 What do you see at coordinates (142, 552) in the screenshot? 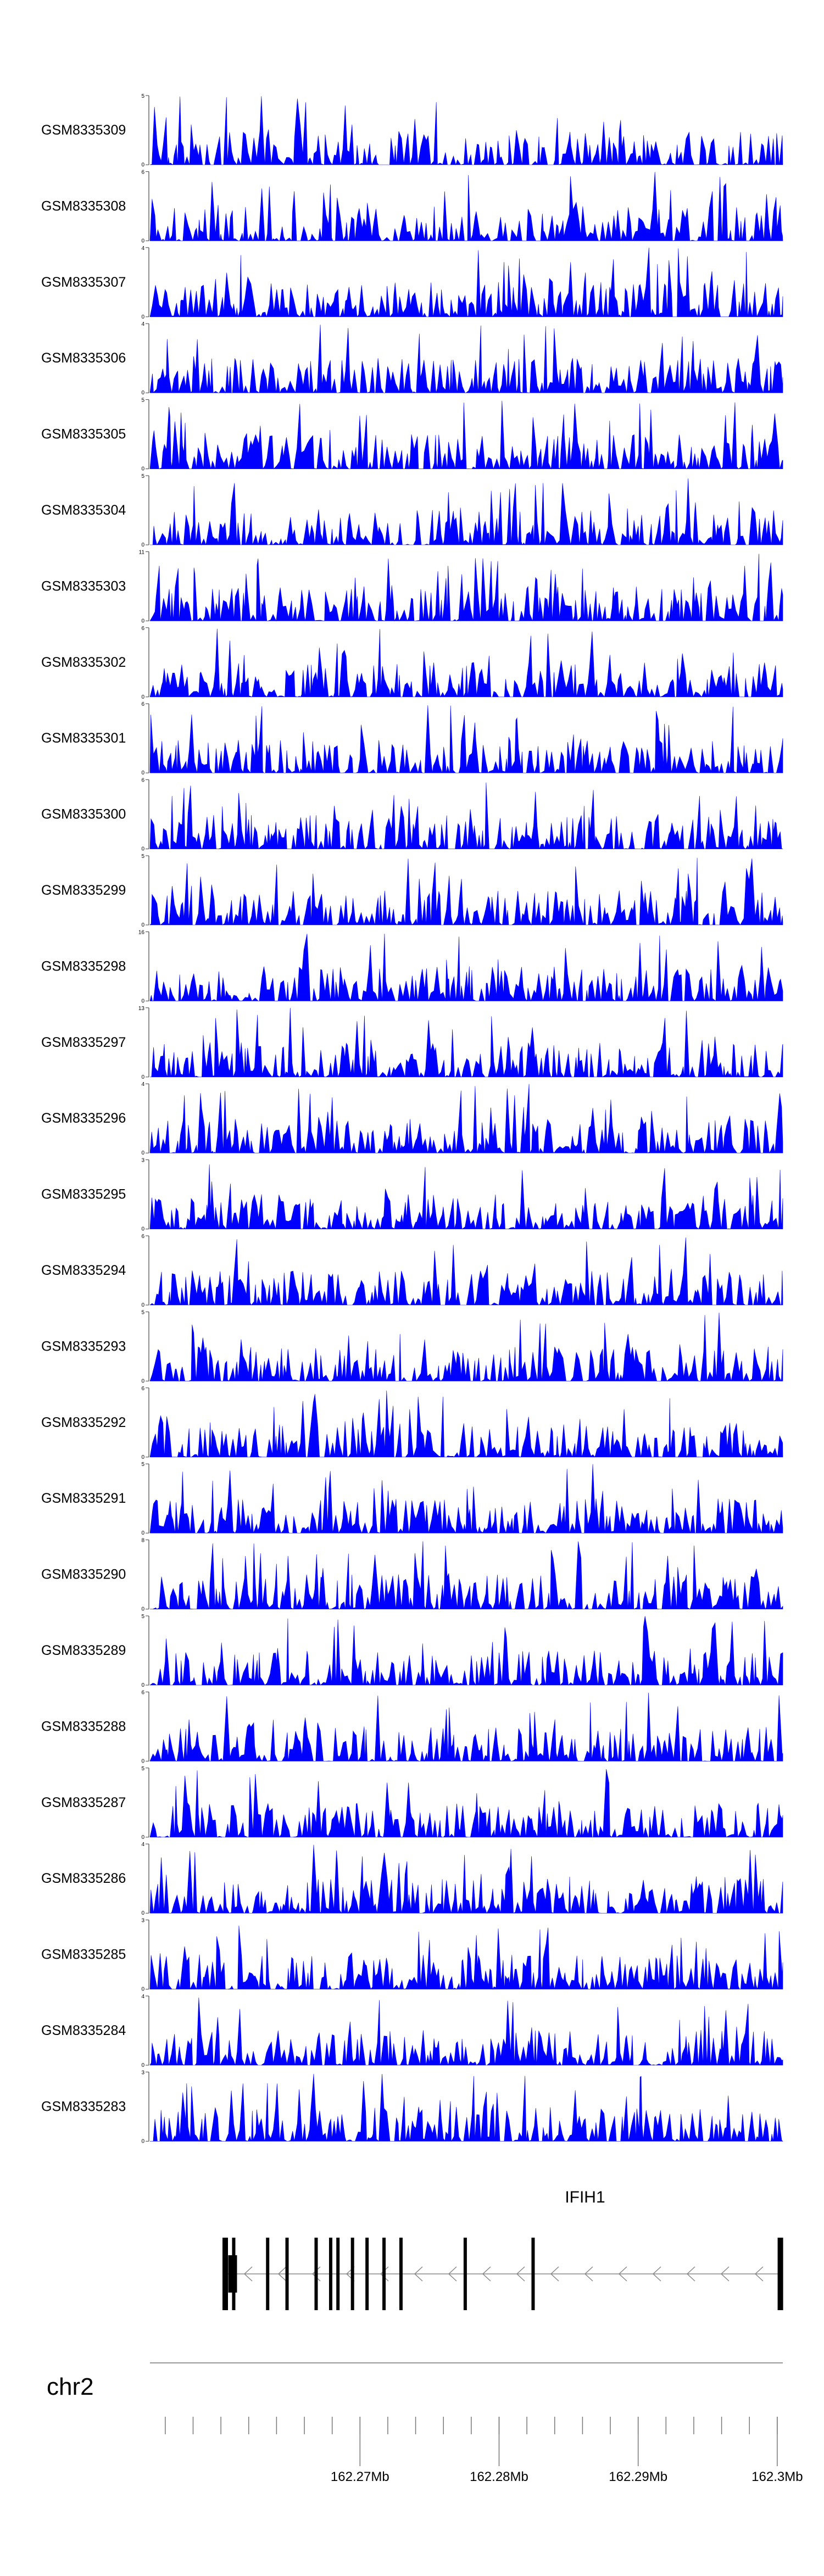
I see `y-axis-max-label: 11` at bounding box center [142, 552].